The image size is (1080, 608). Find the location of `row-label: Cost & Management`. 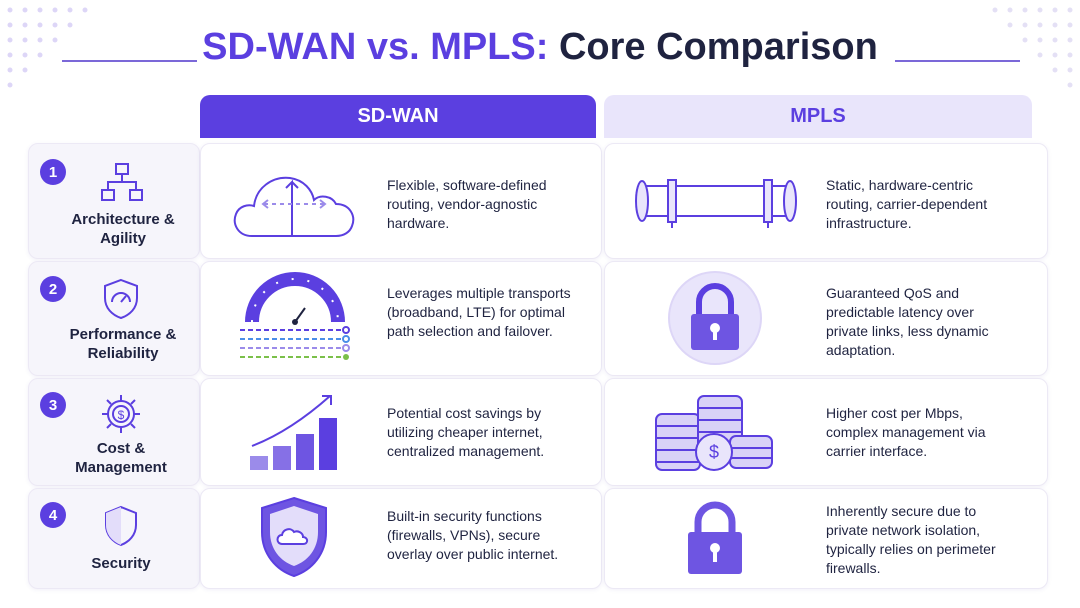

row-label: Cost & Management is located at coordinates (121, 458).